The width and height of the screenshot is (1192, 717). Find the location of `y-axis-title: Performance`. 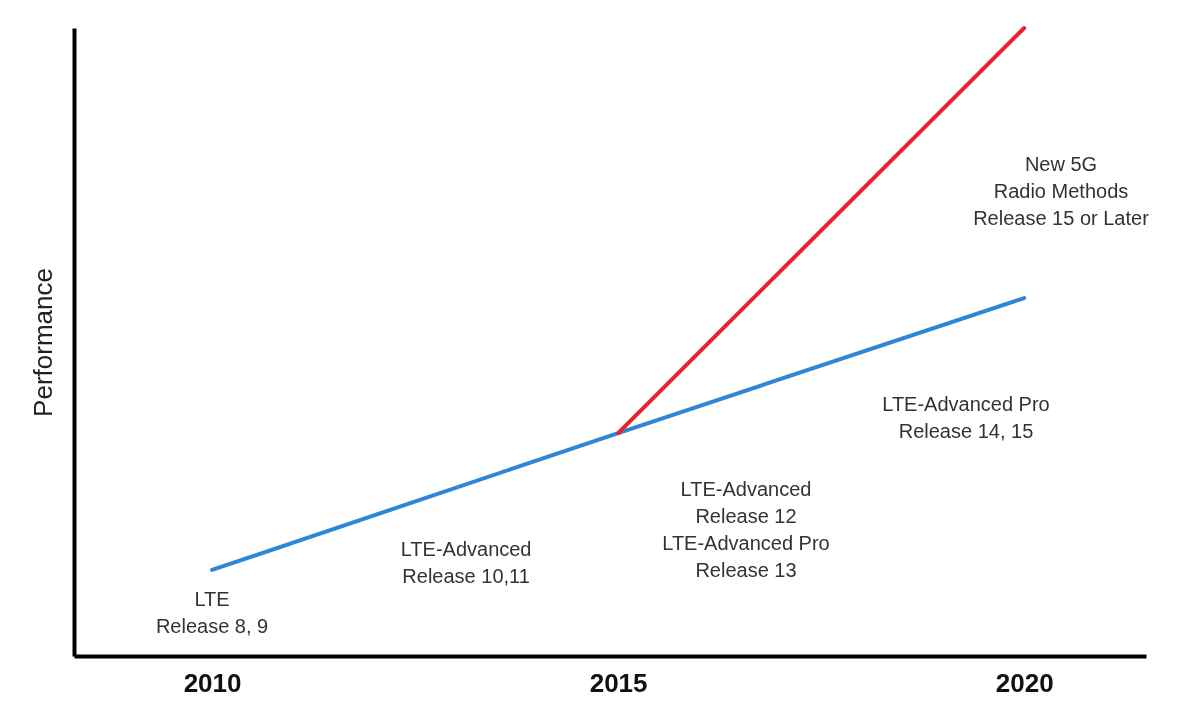

y-axis-title: Performance is located at coordinates (42, 342).